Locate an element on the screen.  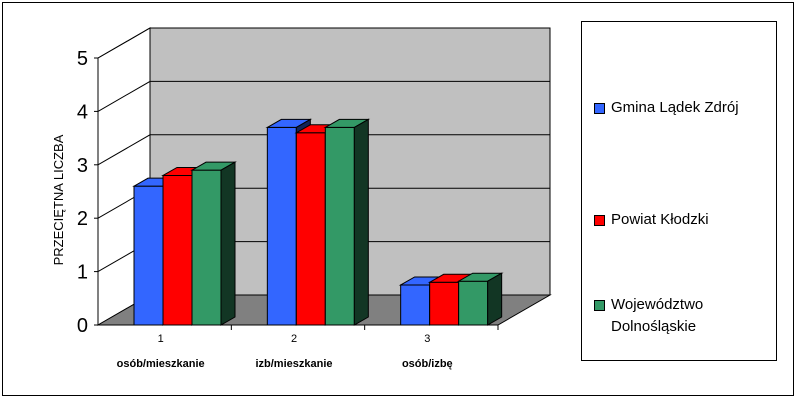
y-tick-label: 5 is located at coordinates (82, 59).